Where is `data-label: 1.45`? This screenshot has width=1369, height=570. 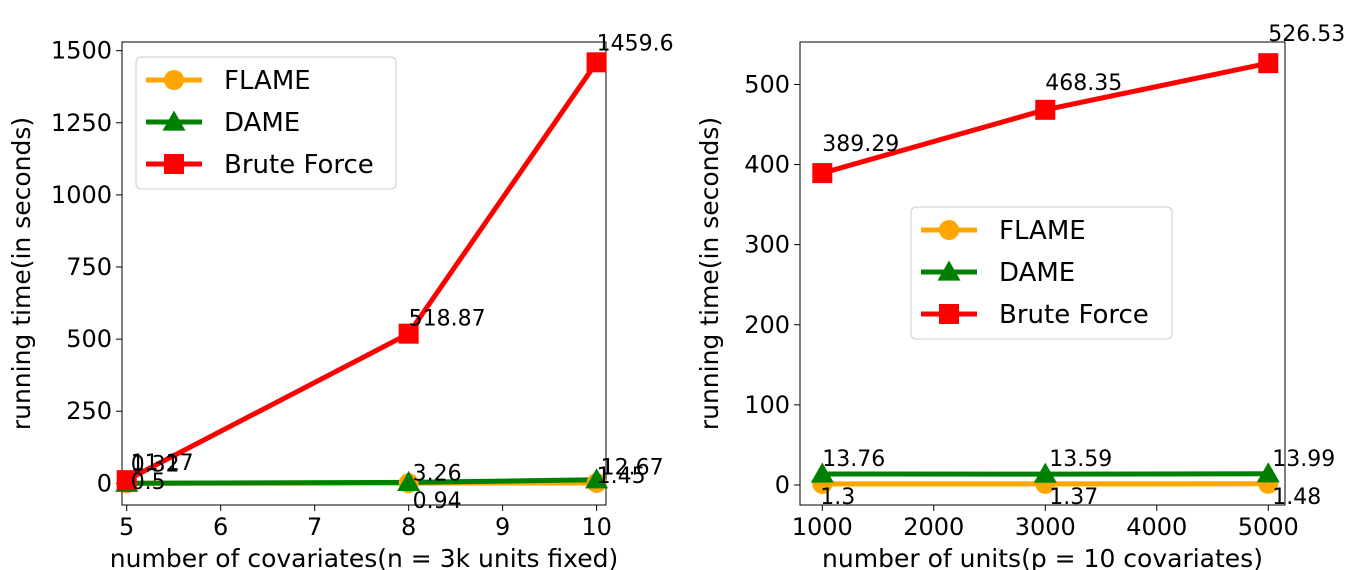
data-label: 1.45 is located at coordinates (621, 476).